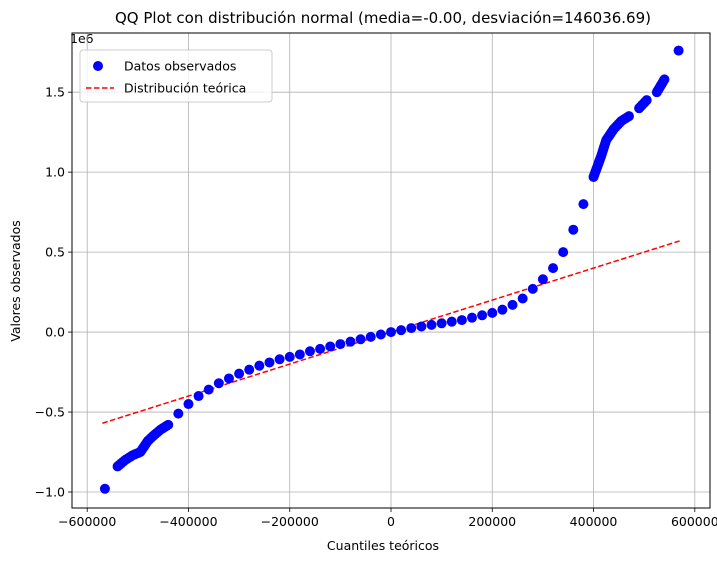  I want to click on y-axis: −1.0 −0.5 0.0 0.5 1.0 1.5, so click(53, 292).